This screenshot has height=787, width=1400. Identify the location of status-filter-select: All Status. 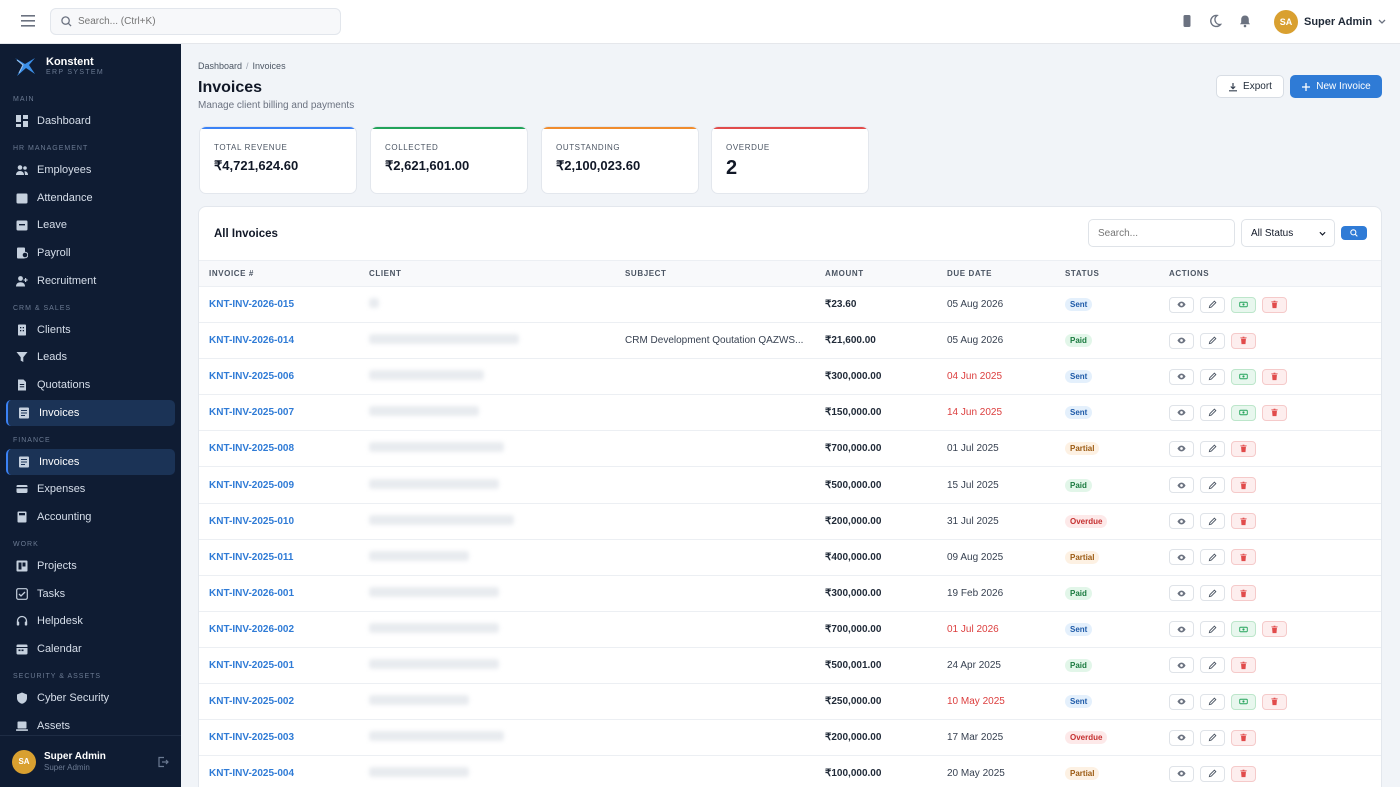
(1288, 233).